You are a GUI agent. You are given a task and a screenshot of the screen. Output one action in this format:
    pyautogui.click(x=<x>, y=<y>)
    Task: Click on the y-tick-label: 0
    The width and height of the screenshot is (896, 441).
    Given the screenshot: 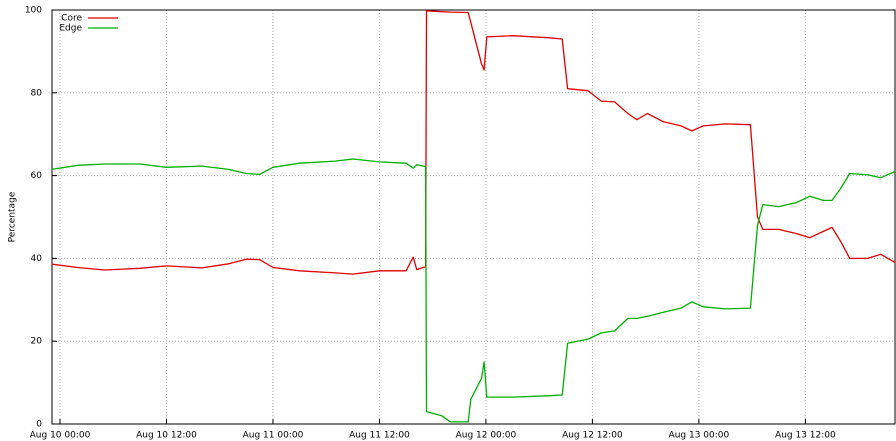 What is the action you would take?
    pyautogui.click(x=39, y=425)
    